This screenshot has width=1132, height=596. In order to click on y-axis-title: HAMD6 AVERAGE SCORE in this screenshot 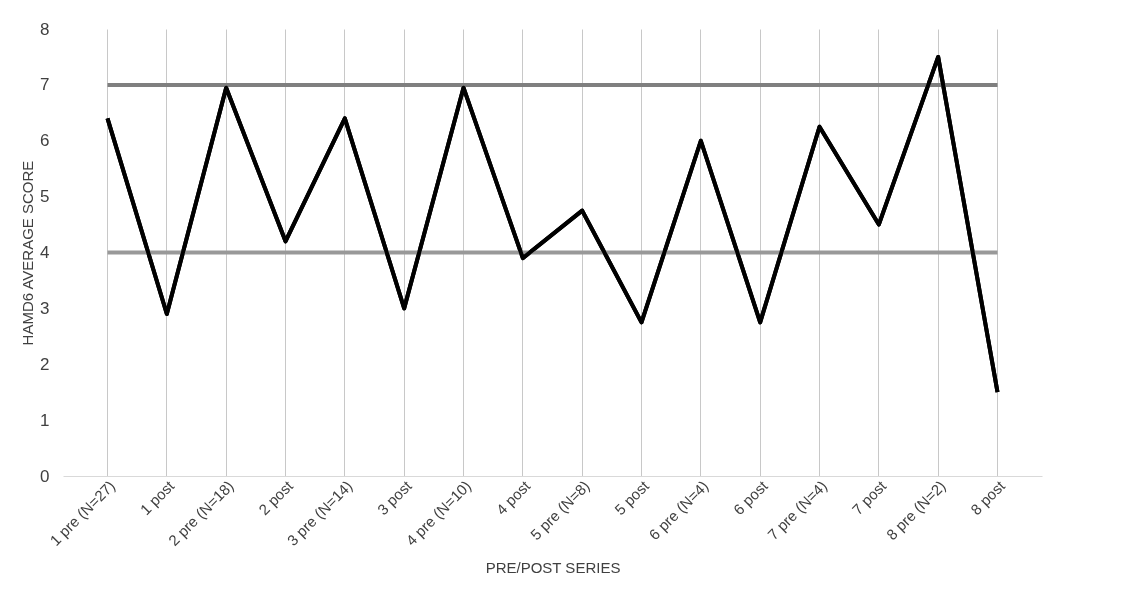, I will do `click(28, 253)`.